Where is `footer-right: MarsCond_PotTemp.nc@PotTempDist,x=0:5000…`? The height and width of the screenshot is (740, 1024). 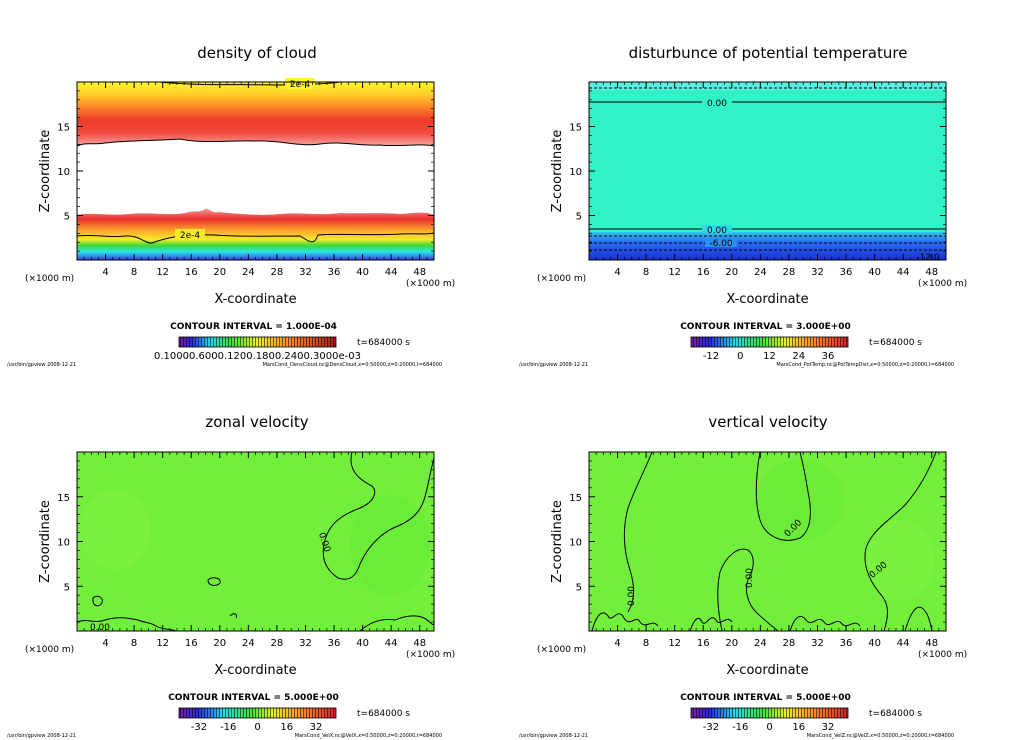
footer-right: MarsCond_PotTemp.nc@PotTempDist,x=0:5000… is located at coordinates (865, 365).